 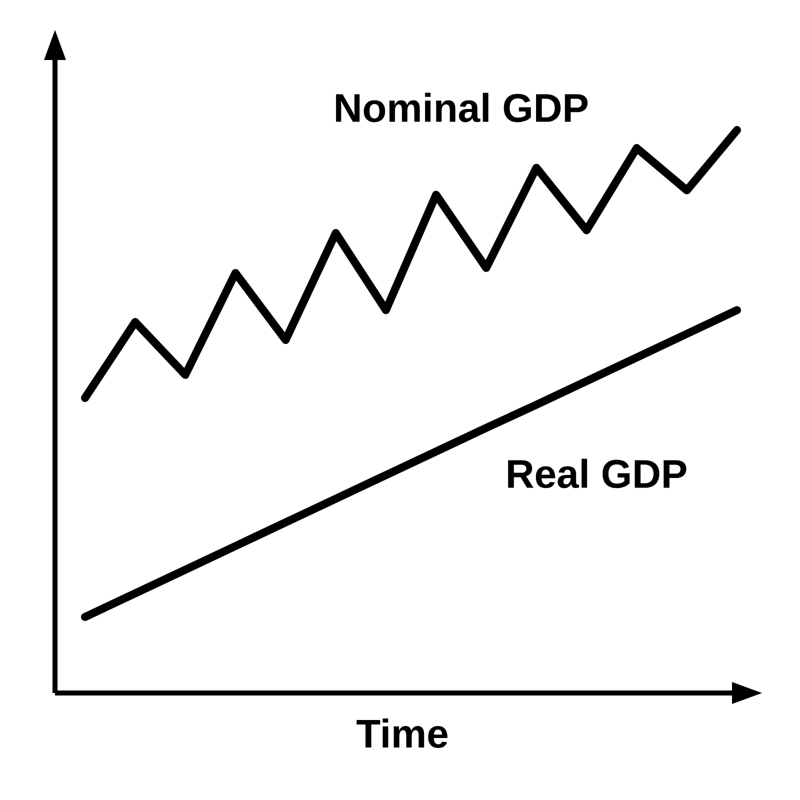 What do you see at coordinates (597, 473) in the screenshot?
I see `series-label: Real GDP` at bounding box center [597, 473].